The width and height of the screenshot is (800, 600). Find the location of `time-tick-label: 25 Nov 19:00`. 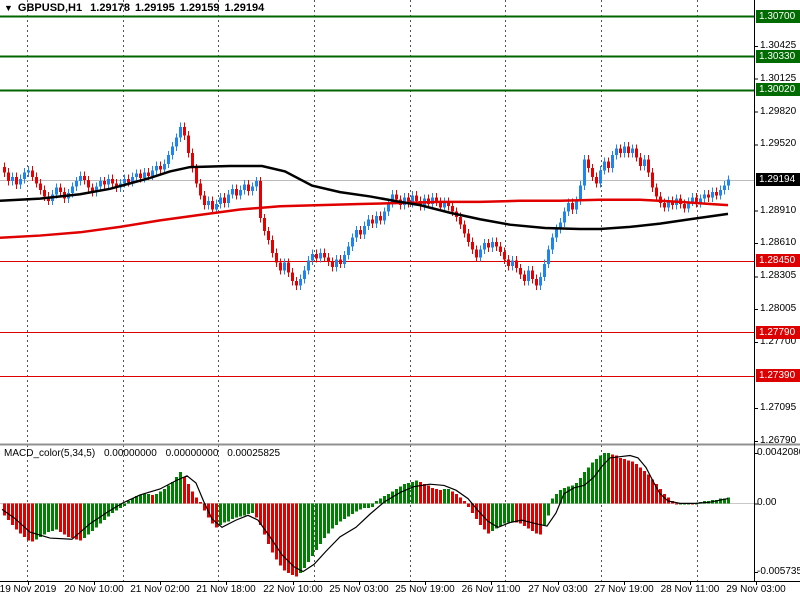

time-tick-label: 25 Nov 19:00 is located at coordinates (425, 589).